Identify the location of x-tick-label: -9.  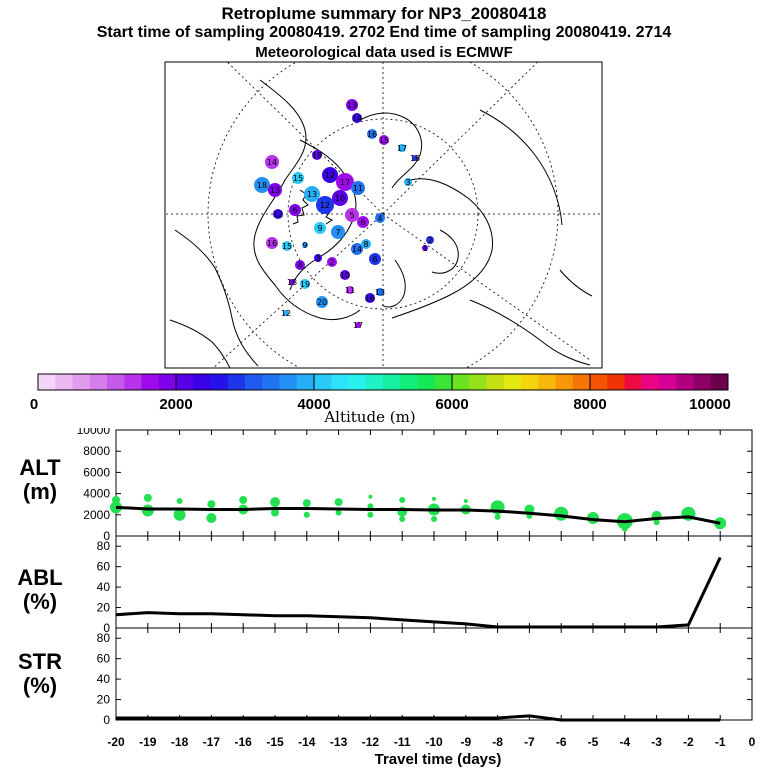
(465, 742).